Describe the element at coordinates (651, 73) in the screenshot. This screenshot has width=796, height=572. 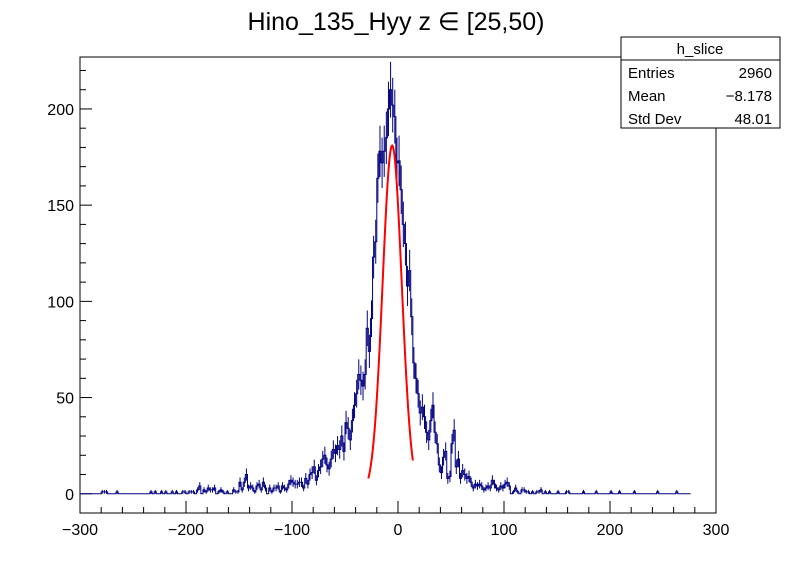
I see `stats-entries-label: Entries` at that location.